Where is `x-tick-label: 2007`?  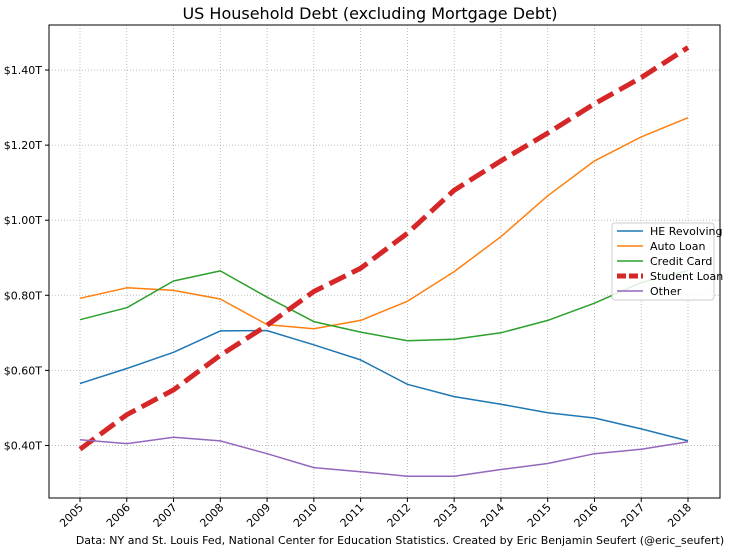 x-tick-label: 2007 is located at coordinates (165, 515).